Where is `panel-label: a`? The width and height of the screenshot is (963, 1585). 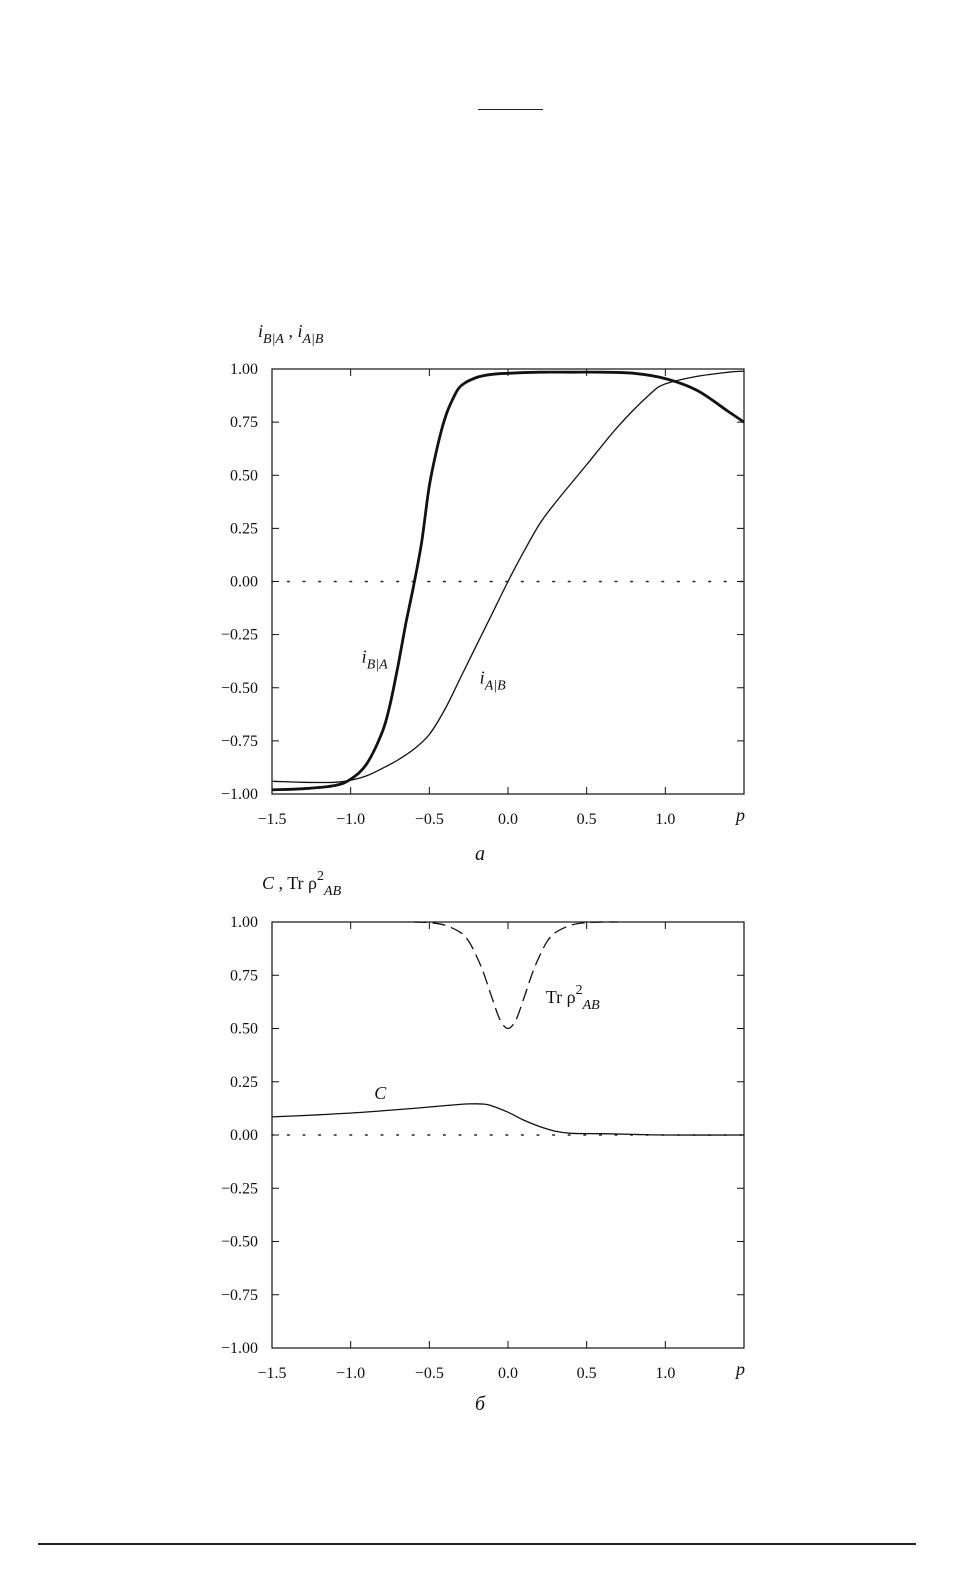
panel-label: a is located at coordinates (480, 854).